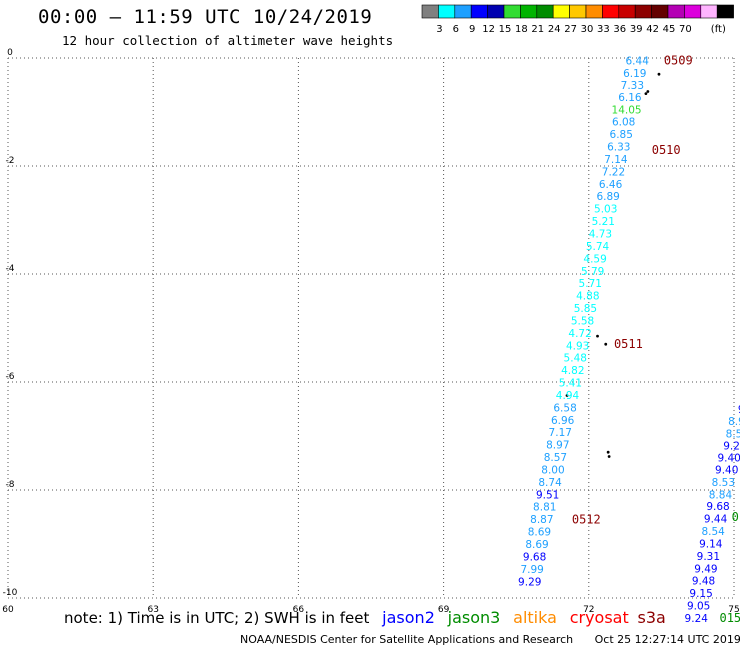 Image resolution: width=740 pixels, height=650 pixels. Describe the element at coordinates (408, 617) in the screenshot. I see `legend-jason2: jason2` at that location.